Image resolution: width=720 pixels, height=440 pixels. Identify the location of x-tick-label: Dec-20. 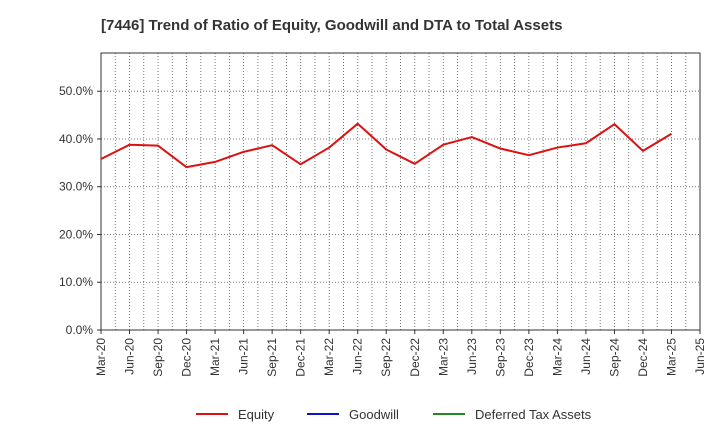
(187, 357).